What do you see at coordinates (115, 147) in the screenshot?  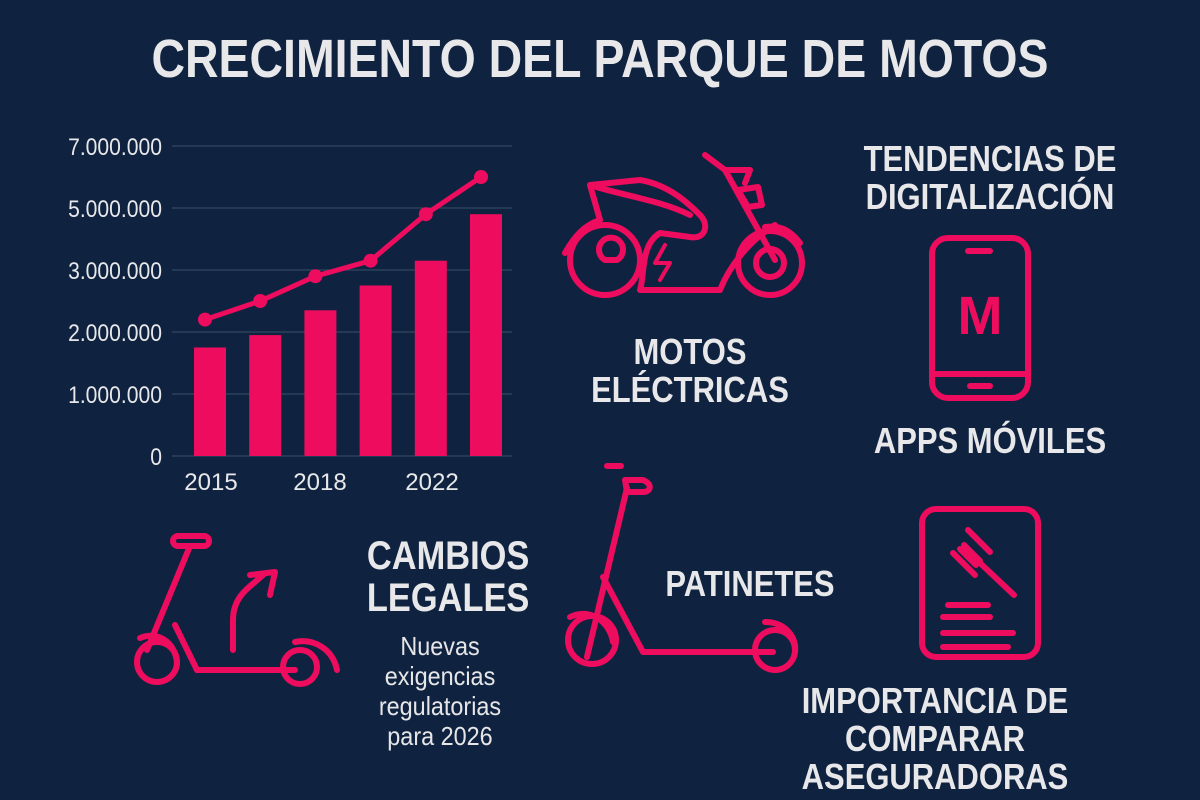 I see `y-tick-label: 7.000.000` at bounding box center [115, 147].